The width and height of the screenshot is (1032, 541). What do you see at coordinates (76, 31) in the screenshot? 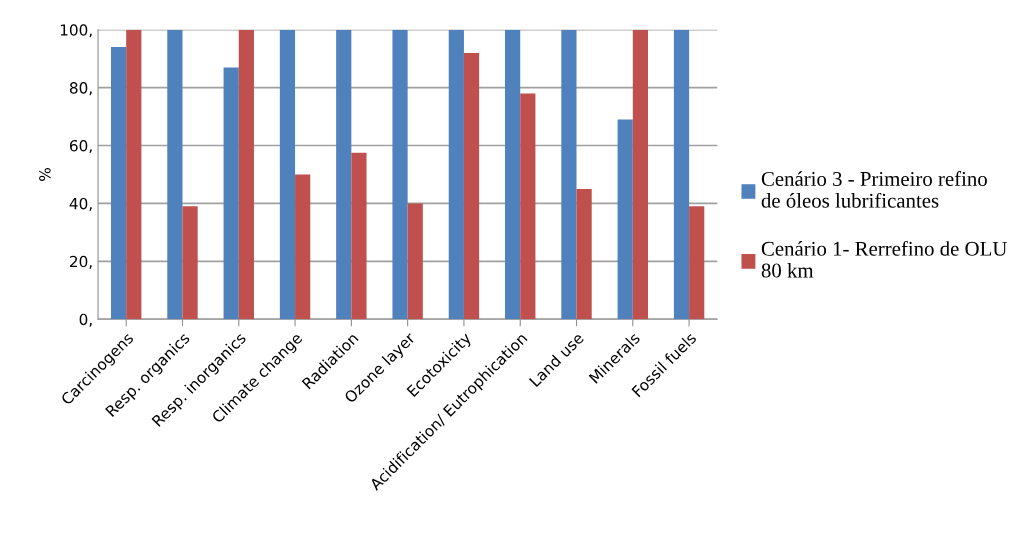
I see `y-tick-label: 100,` at bounding box center [76, 31].